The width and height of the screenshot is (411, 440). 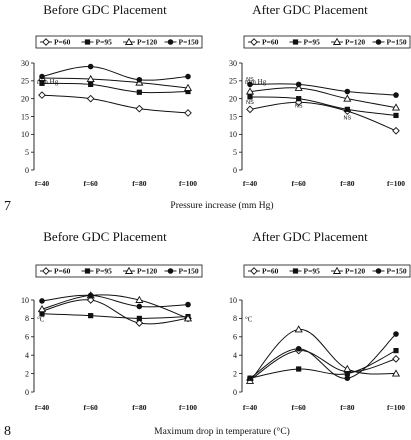 I want to click on figure-number: 8, so click(x=7, y=431).